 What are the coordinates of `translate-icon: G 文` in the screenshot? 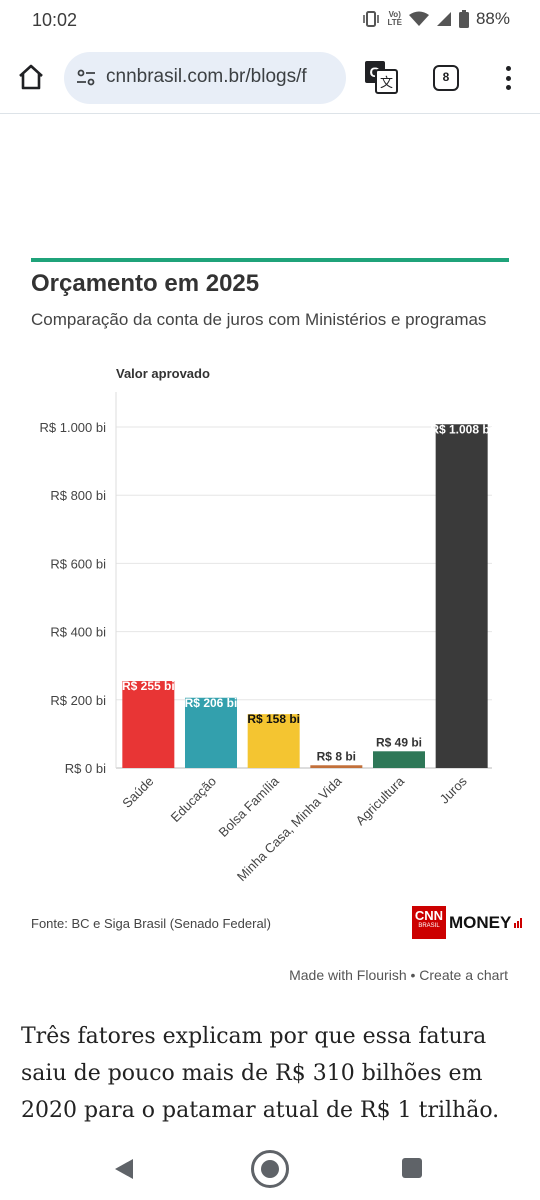 It's located at (381, 77).